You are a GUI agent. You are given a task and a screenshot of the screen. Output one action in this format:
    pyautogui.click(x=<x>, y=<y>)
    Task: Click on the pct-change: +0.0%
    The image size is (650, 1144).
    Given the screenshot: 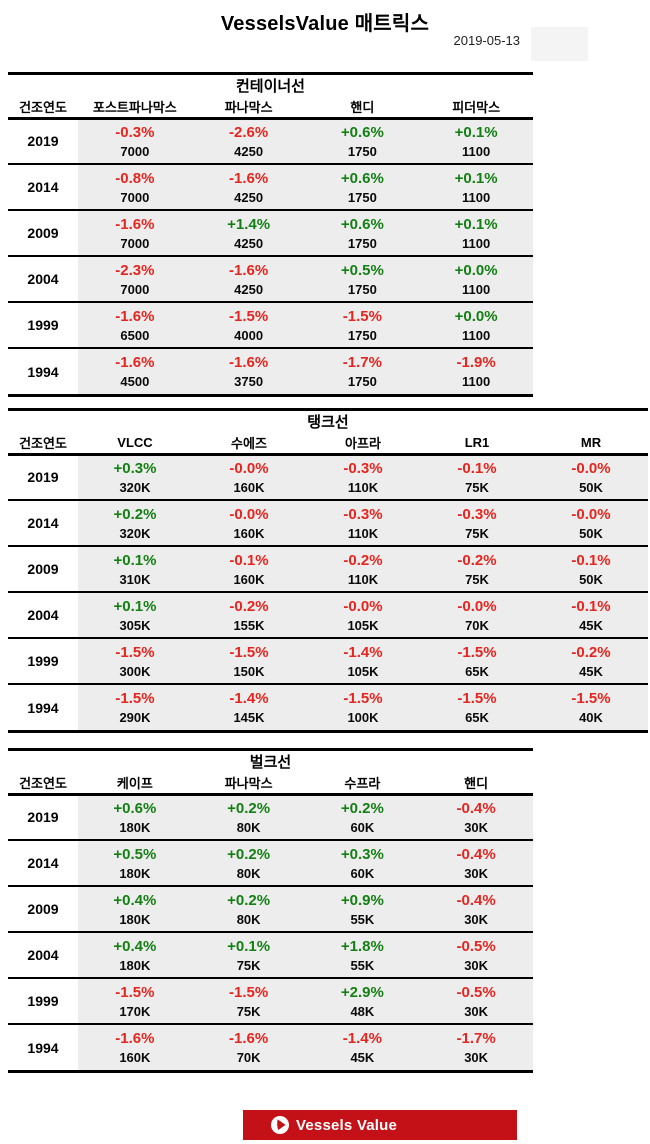 What is the action you would take?
    pyautogui.click(x=476, y=316)
    